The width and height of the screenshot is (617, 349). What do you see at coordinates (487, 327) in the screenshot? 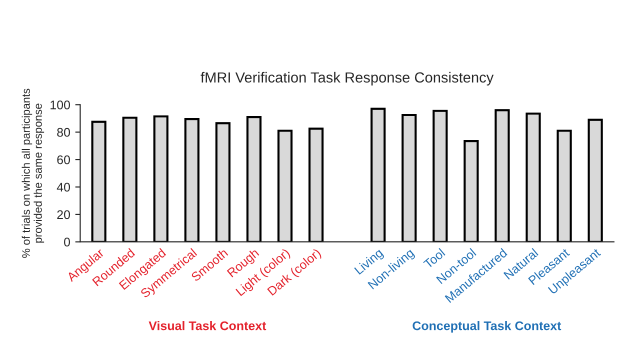
I see `text: Conceptual Task Context` at bounding box center [487, 327].